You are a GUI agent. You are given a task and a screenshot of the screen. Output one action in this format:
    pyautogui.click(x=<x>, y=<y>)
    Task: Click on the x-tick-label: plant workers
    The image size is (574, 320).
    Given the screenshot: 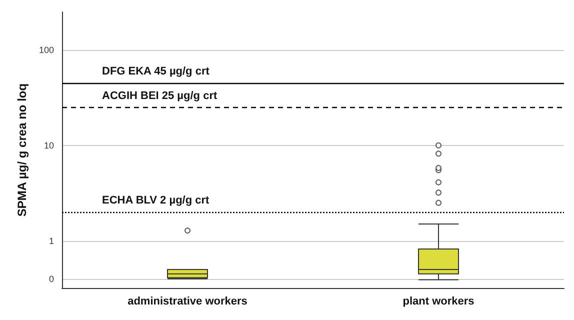 What is the action you would take?
    pyautogui.click(x=438, y=302)
    